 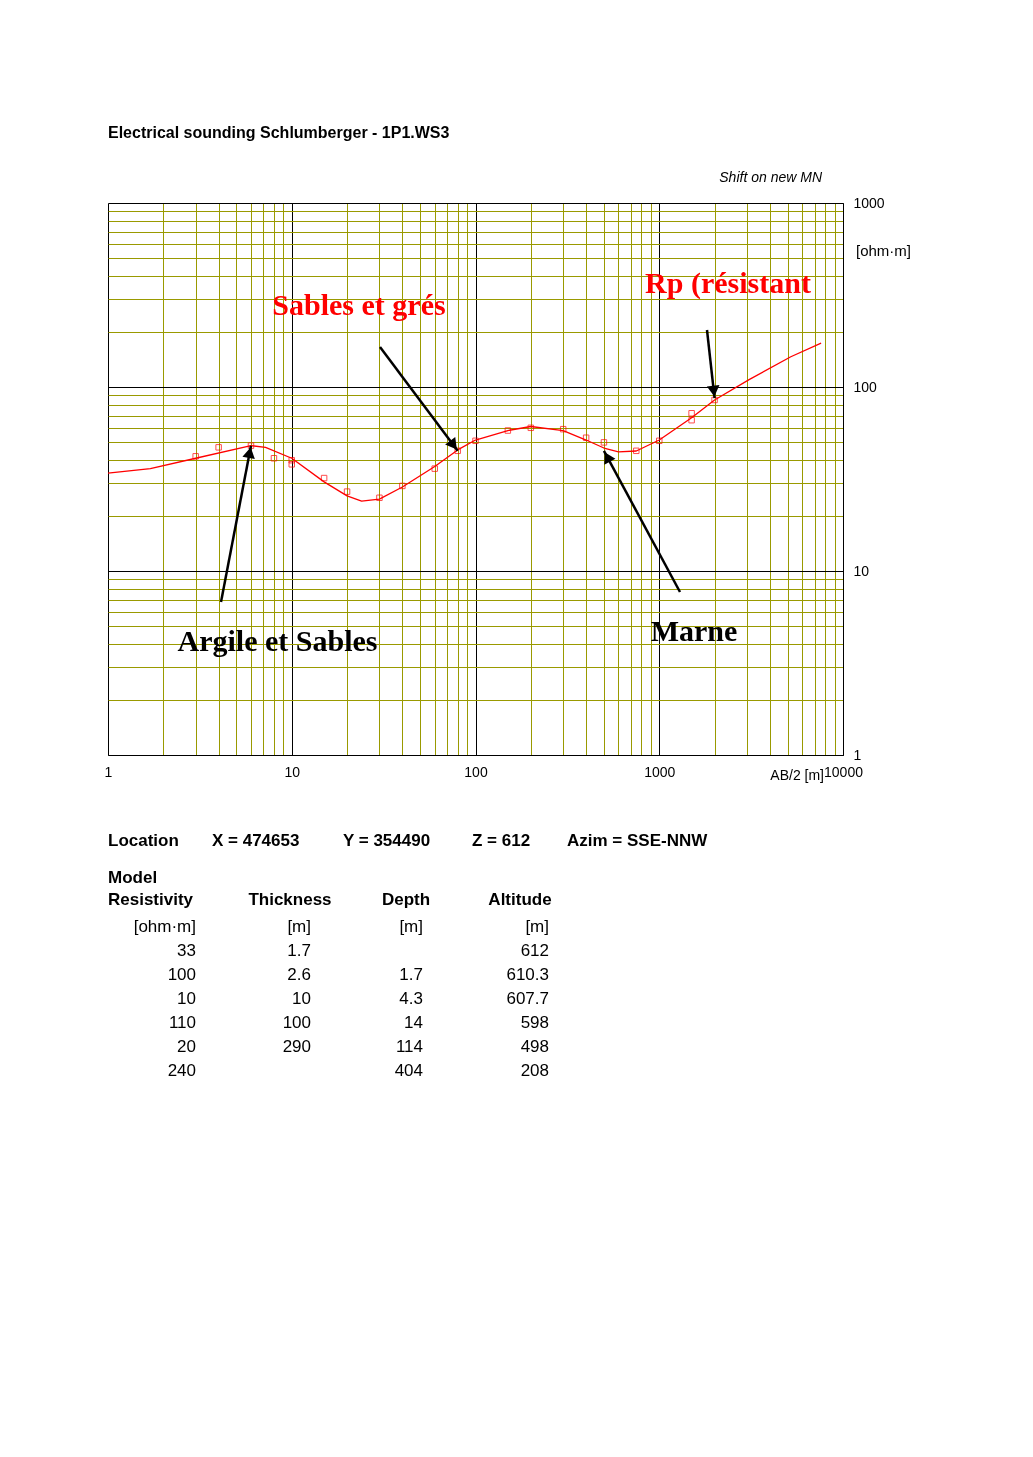 I want to click on x-axis-title: AB/2 [m], so click(x=797, y=775).